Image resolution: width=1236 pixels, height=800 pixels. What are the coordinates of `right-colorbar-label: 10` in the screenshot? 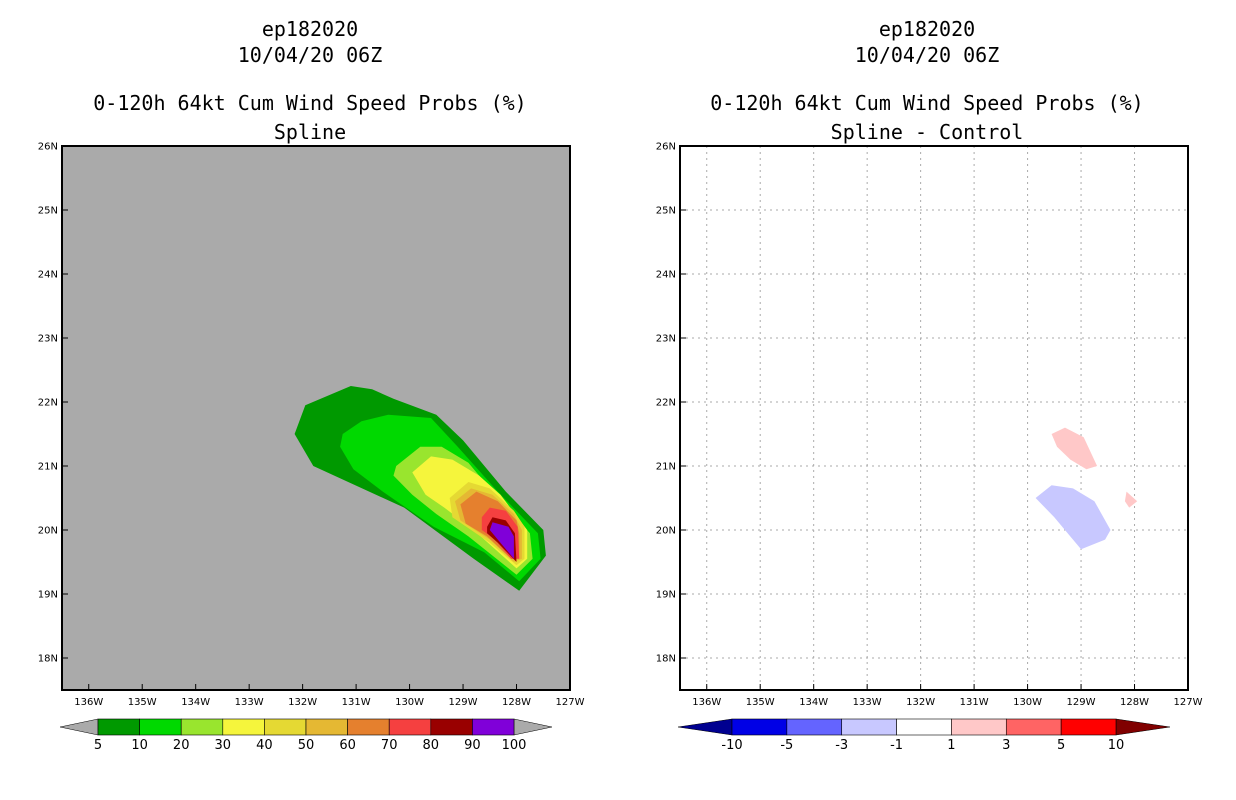 It's located at (1116, 745).